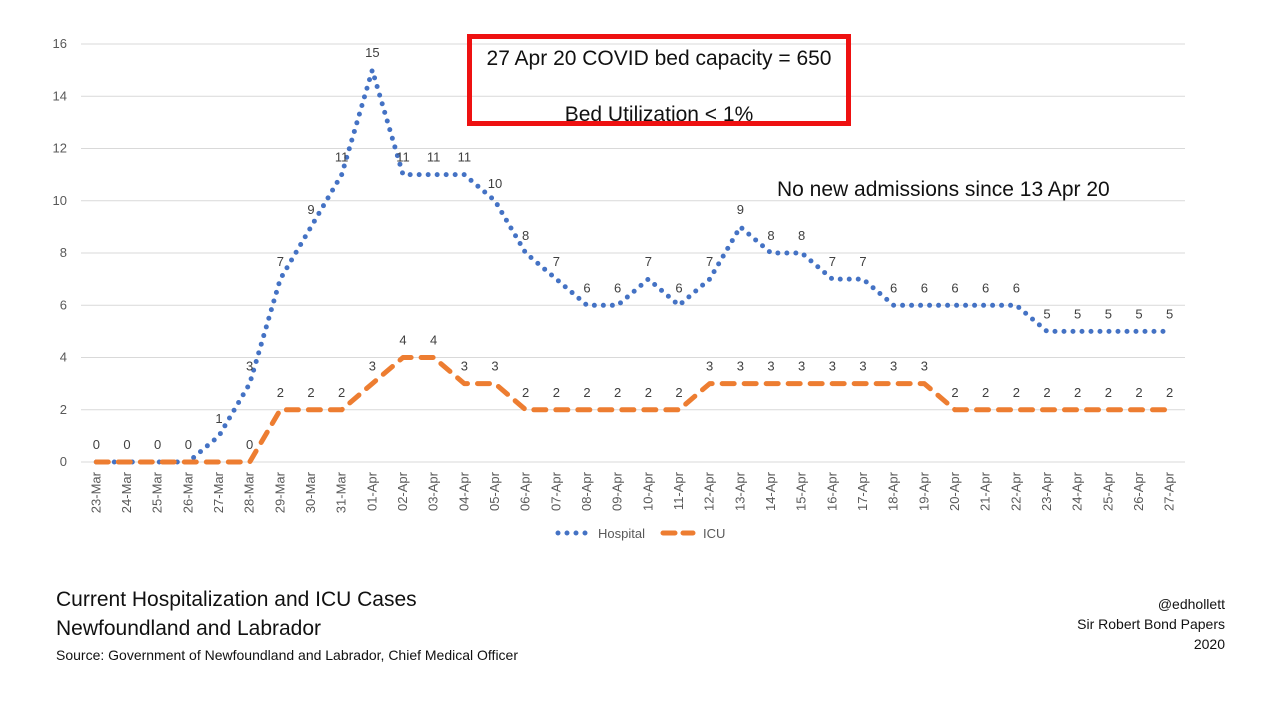  What do you see at coordinates (709, 491) in the screenshot?
I see `x-tick-label: 12-Apr` at bounding box center [709, 491].